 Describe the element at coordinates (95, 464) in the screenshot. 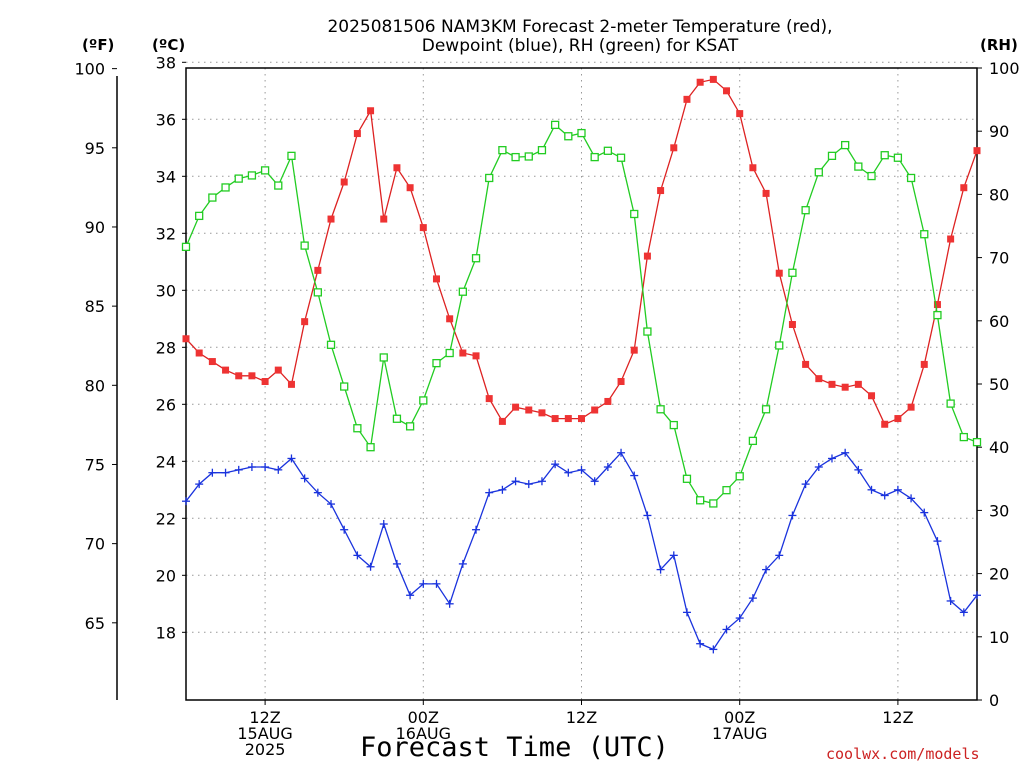

I see `fahrenheit-tick-label: 75` at that location.